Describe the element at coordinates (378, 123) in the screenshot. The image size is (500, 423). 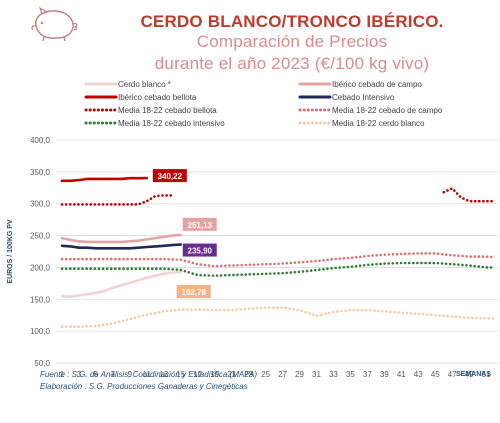
I see `svg-text: Media 18-22 cerdo blanco` at that location.